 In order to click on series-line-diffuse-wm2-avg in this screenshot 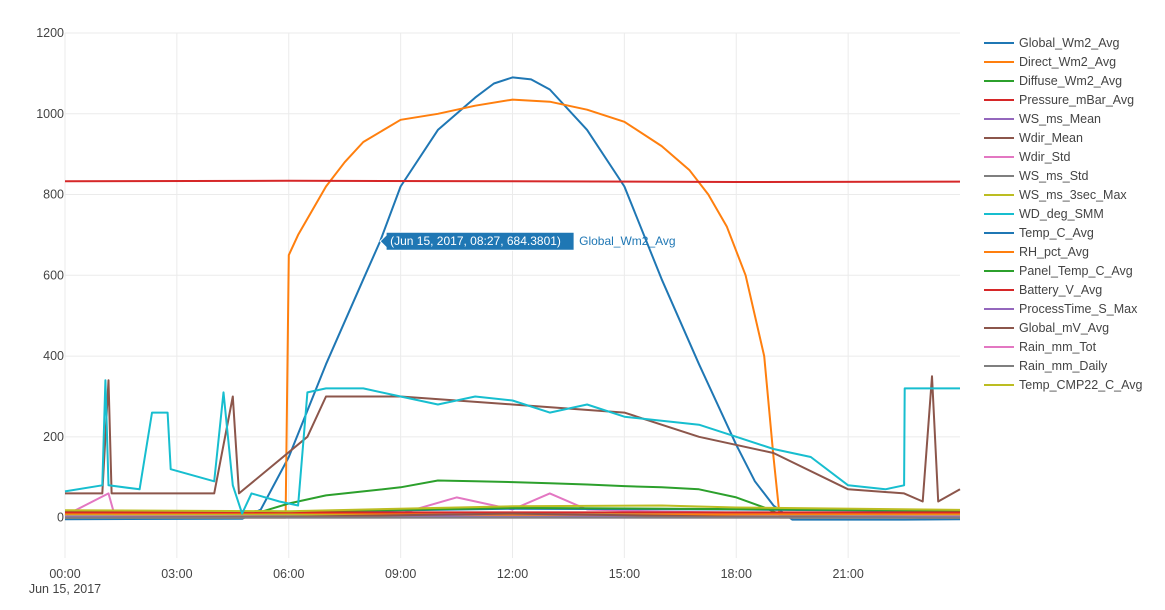, I will do `click(513, 499)`.